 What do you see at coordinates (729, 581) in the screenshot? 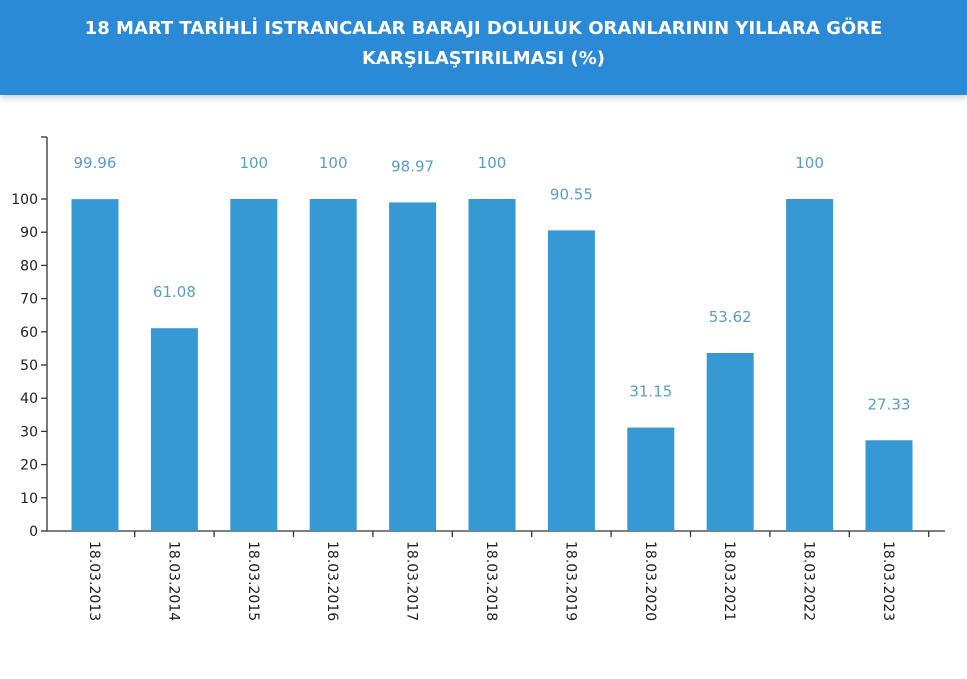
I see `x-tick-label: 18.03.2021` at bounding box center [729, 581].